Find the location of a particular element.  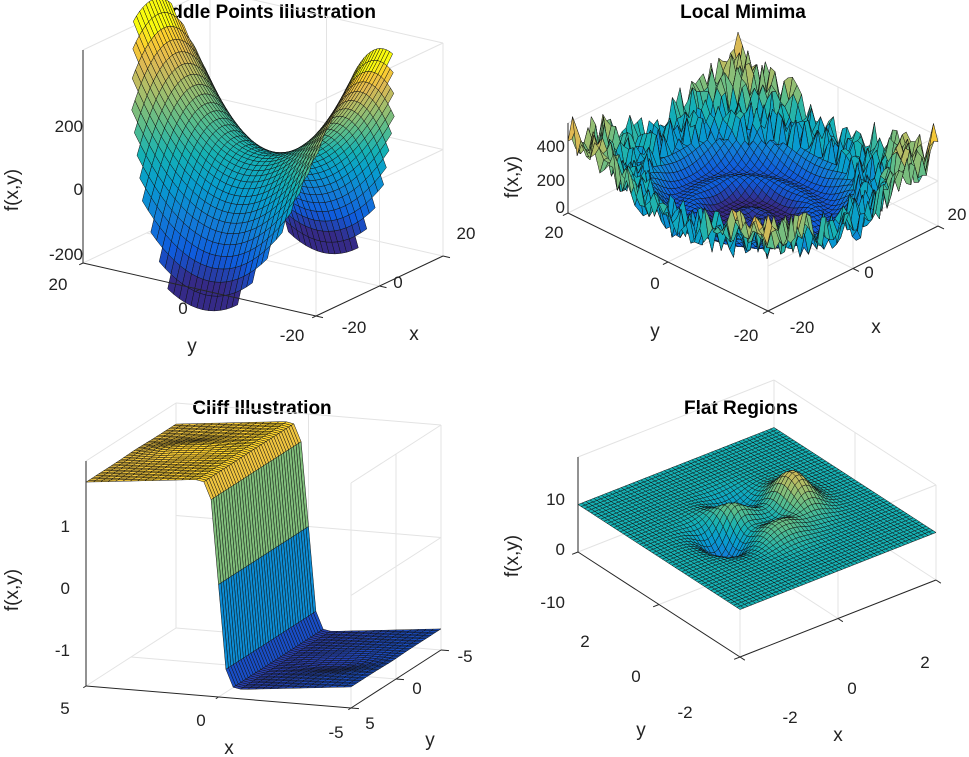

x-tick-label: -5 is located at coordinates (335, 732).